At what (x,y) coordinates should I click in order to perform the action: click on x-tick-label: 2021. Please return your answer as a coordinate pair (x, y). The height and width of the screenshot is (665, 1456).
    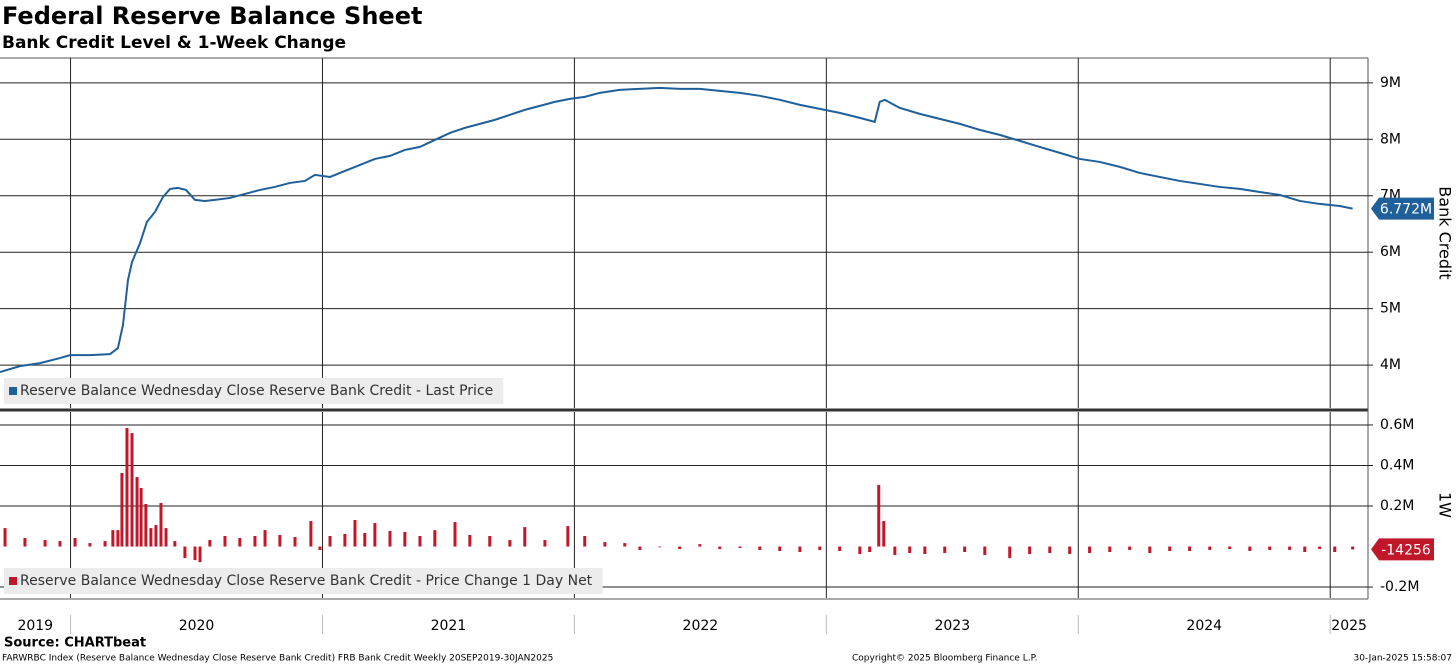
    Looking at the image, I should click on (449, 626).